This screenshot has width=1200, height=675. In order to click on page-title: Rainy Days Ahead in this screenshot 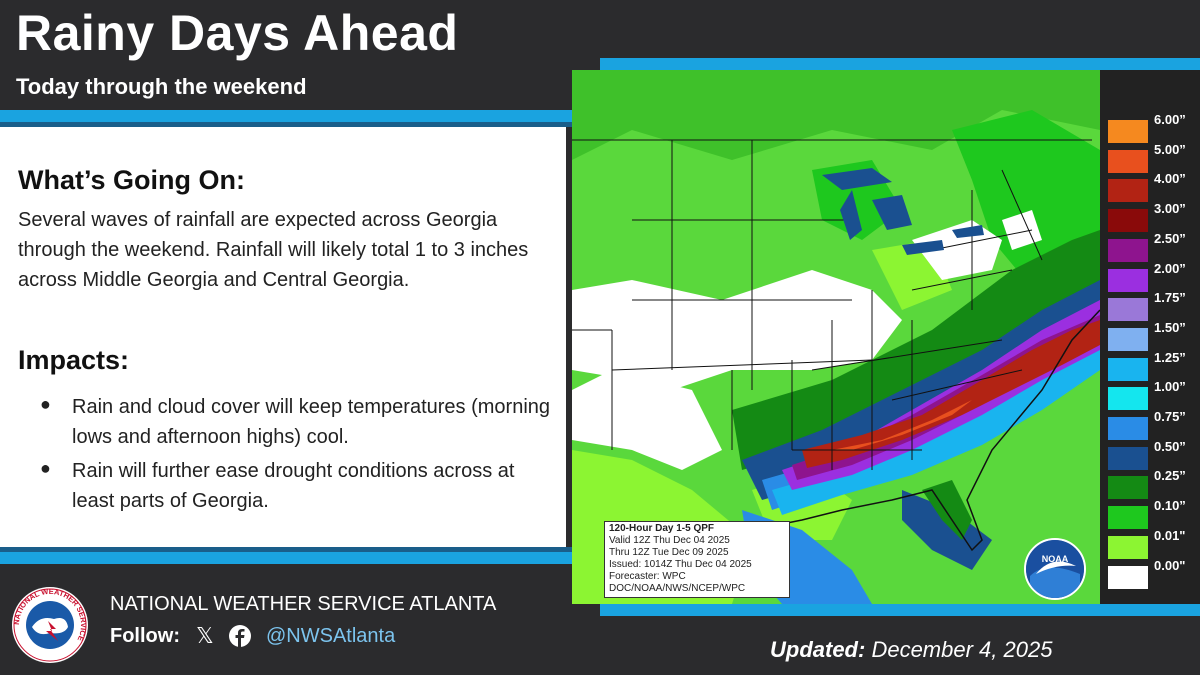, I will do `click(237, 33)`.